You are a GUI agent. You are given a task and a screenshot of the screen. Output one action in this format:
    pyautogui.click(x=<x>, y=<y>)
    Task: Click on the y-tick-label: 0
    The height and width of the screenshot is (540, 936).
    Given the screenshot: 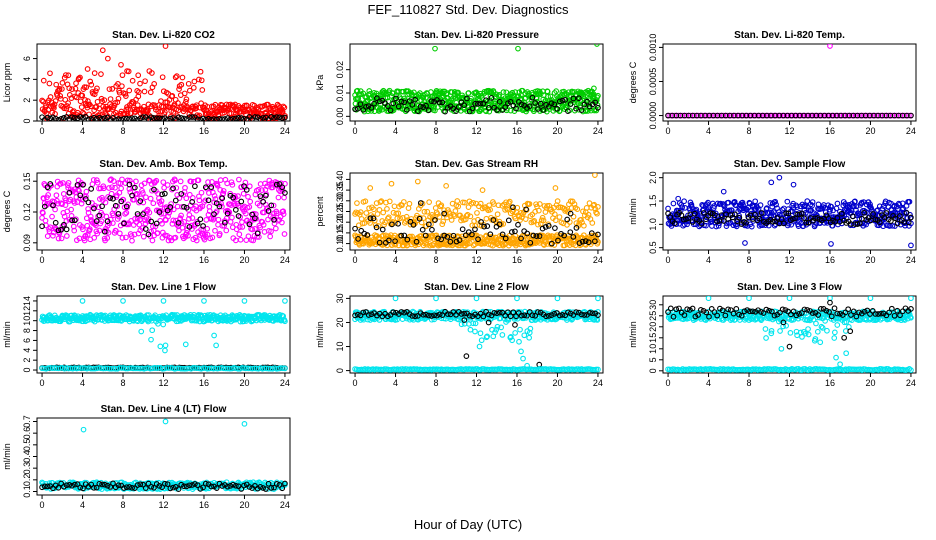 What is the action you would take?
    pyautogui.click(x=340, y=370)
    